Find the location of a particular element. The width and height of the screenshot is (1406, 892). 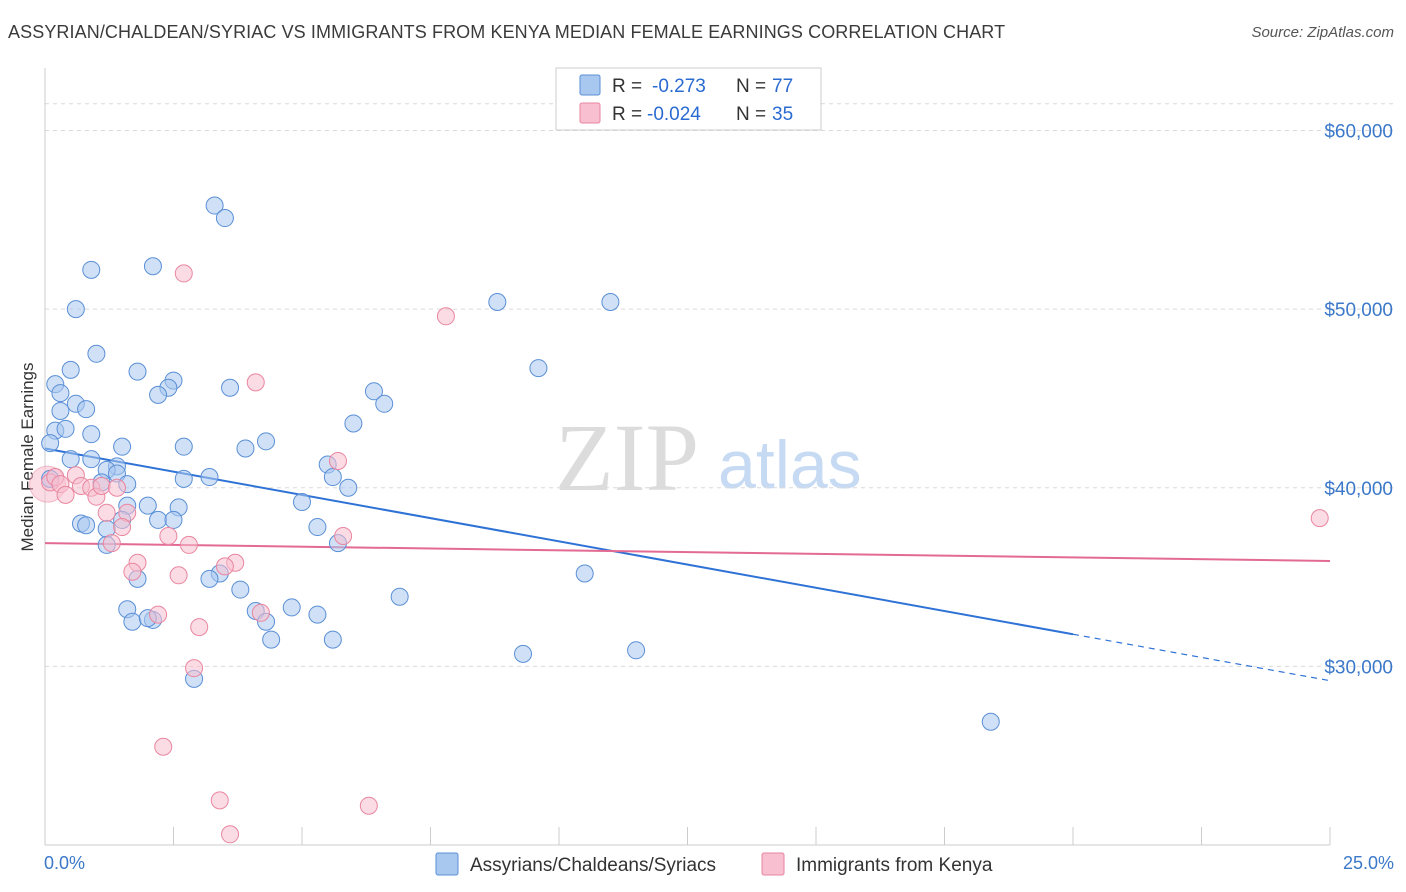

legend-n-value-2: 35 is located at coordinates (782, 114).